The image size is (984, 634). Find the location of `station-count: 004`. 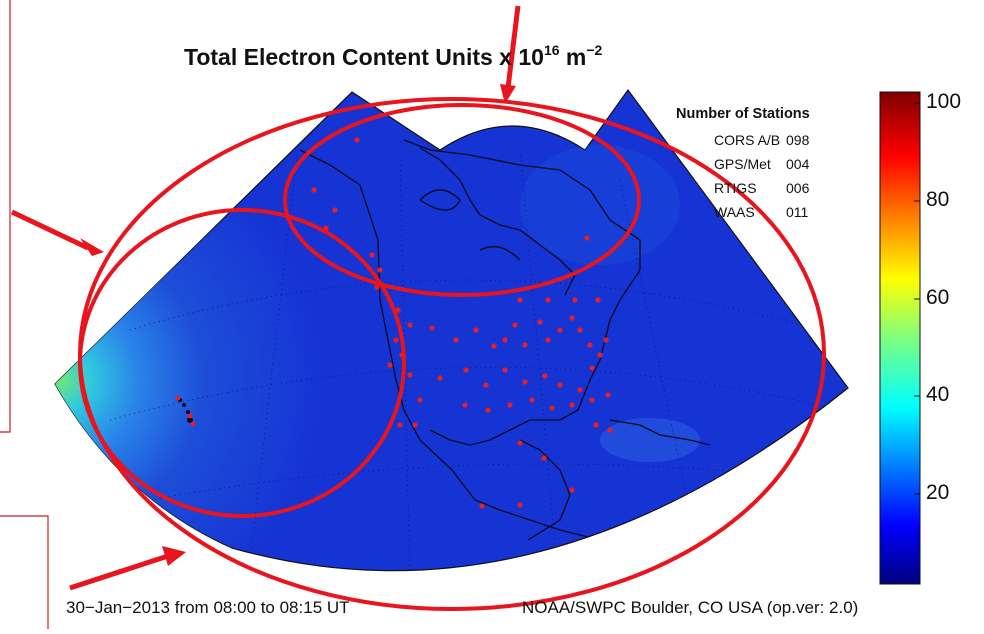

station-count: 004 is located at coordinates (798, 164).